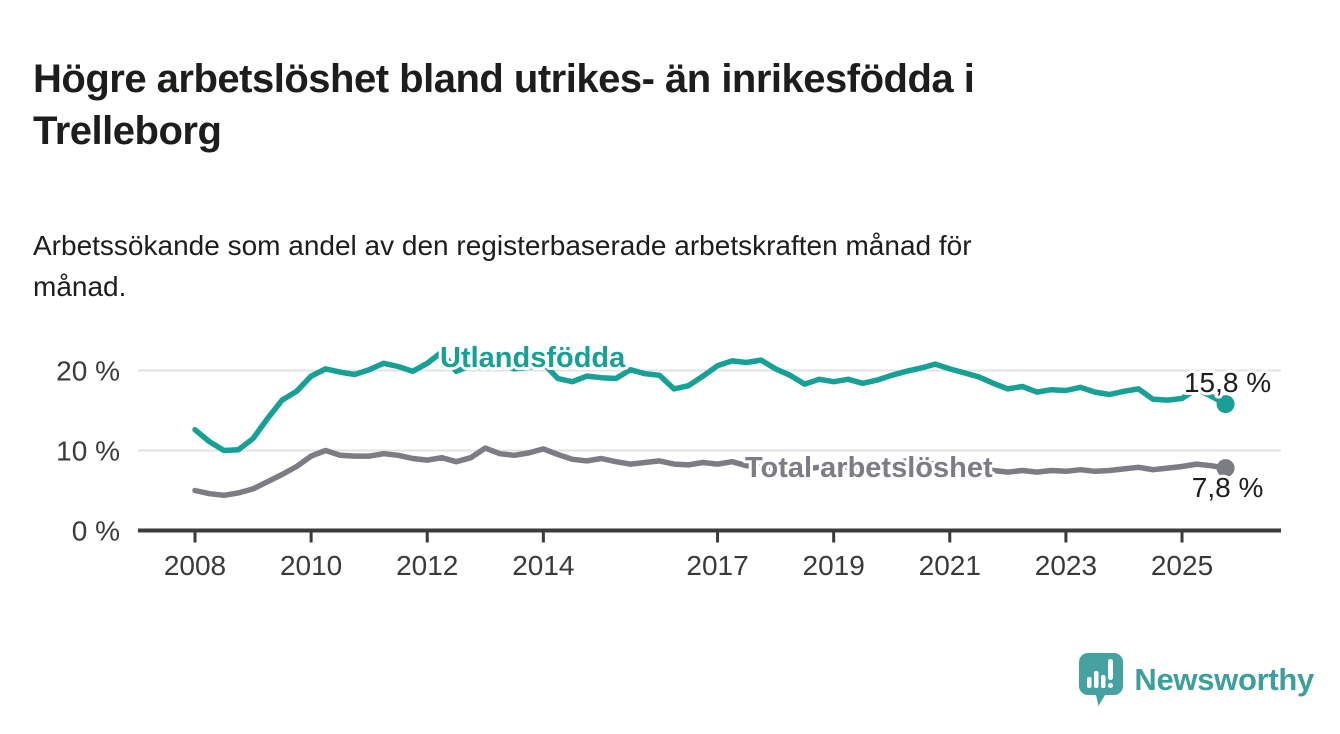 The image size is (1340, 734). I want to click on end-value-label-utlandsfodda: 15,8 %, so click(1227, 382).